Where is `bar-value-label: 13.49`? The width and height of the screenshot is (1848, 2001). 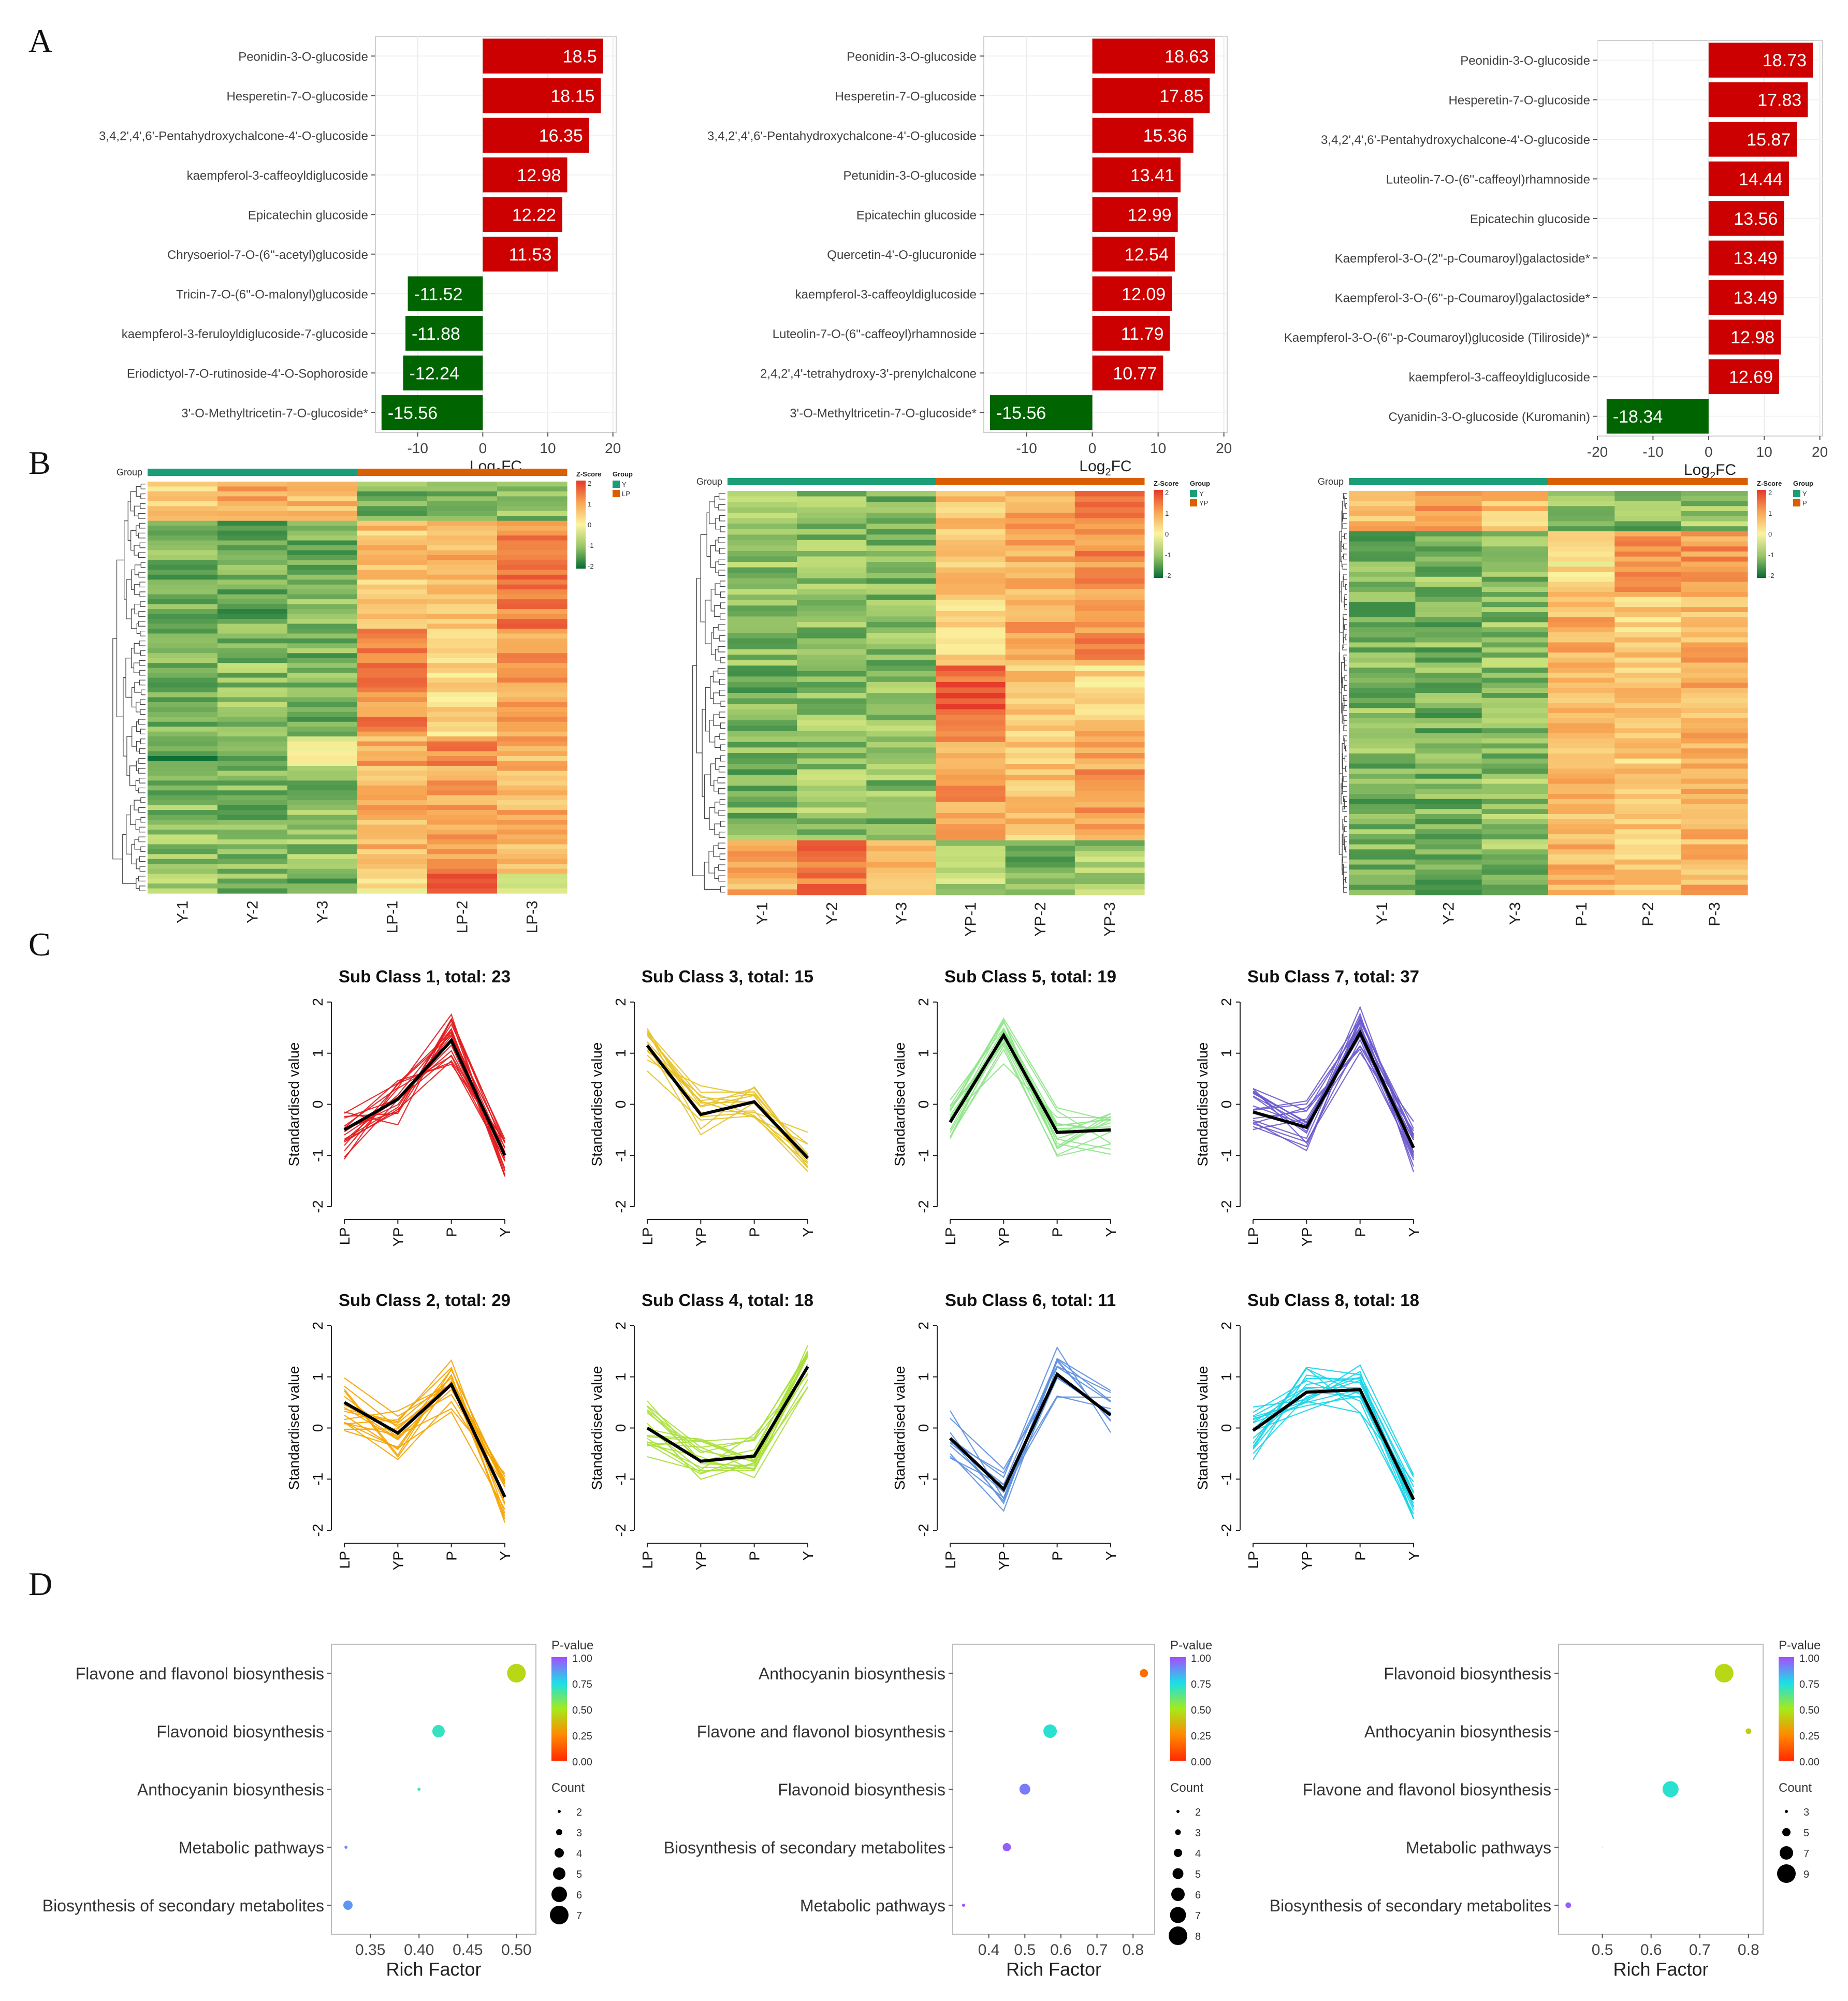 bar-value-label: 13.49 is located at coordinates (1756, 259).